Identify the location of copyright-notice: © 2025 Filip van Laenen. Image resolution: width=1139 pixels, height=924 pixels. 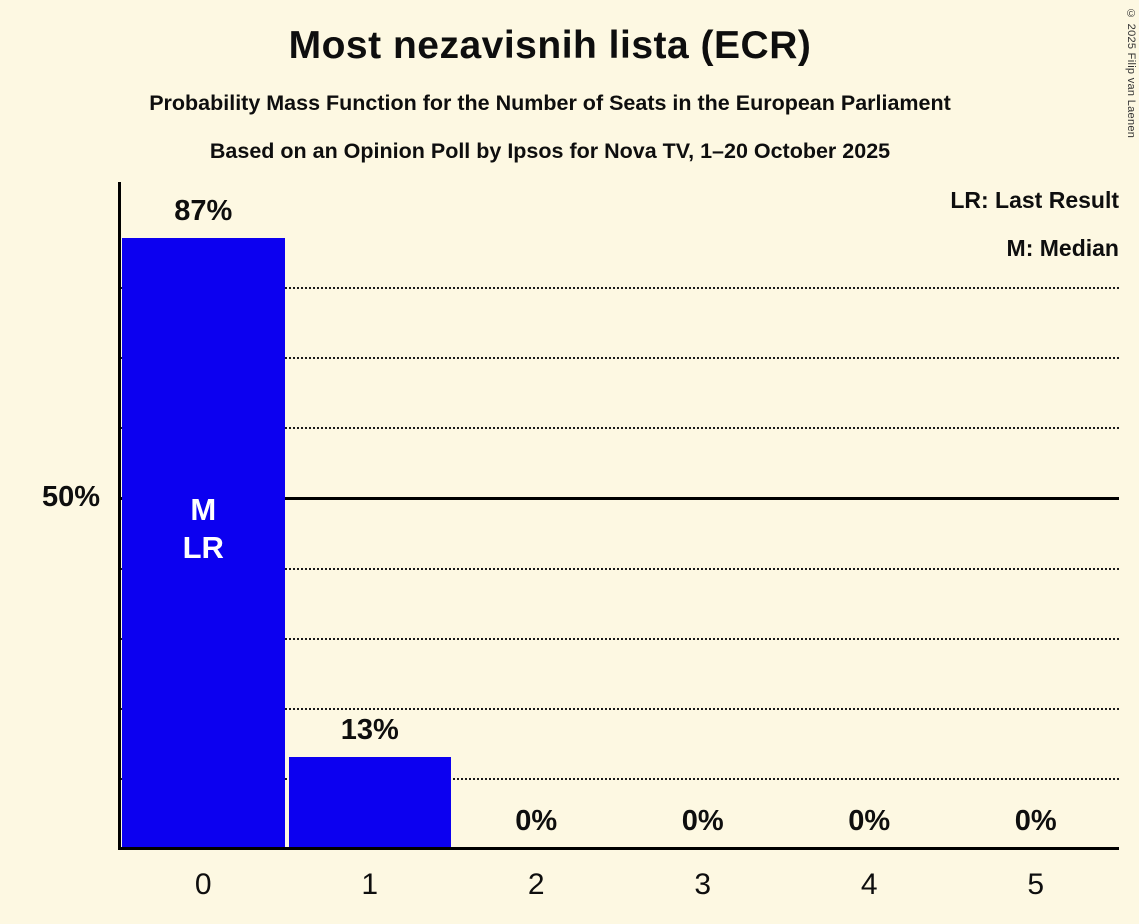
(1131, 73).